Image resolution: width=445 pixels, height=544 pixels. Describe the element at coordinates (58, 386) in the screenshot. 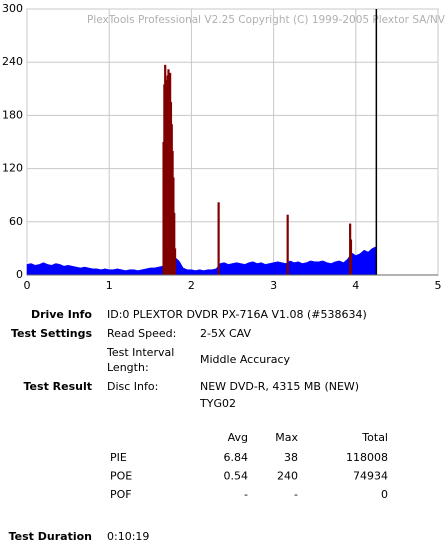

I see `label: Test Result` at that location.